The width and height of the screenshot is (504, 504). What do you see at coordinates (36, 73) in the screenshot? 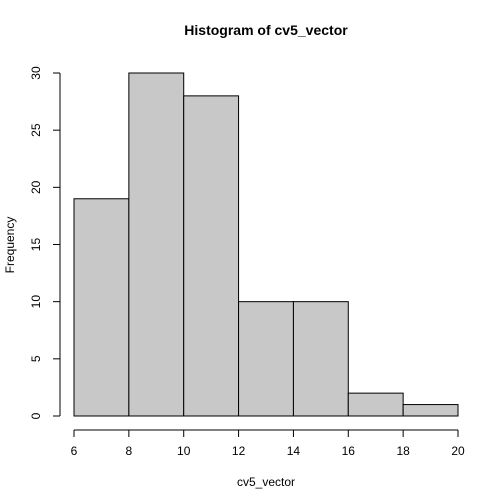
I see `y-tick-label-6: 30` at bounding box center [36, 73].